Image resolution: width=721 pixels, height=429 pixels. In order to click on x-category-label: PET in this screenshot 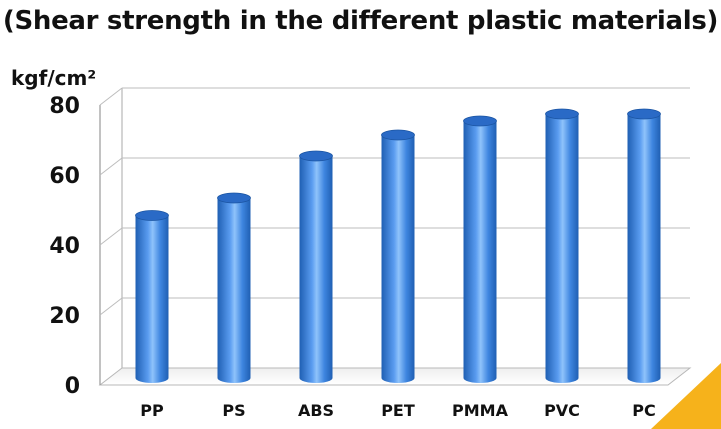, I will do `click(398, 410)`.